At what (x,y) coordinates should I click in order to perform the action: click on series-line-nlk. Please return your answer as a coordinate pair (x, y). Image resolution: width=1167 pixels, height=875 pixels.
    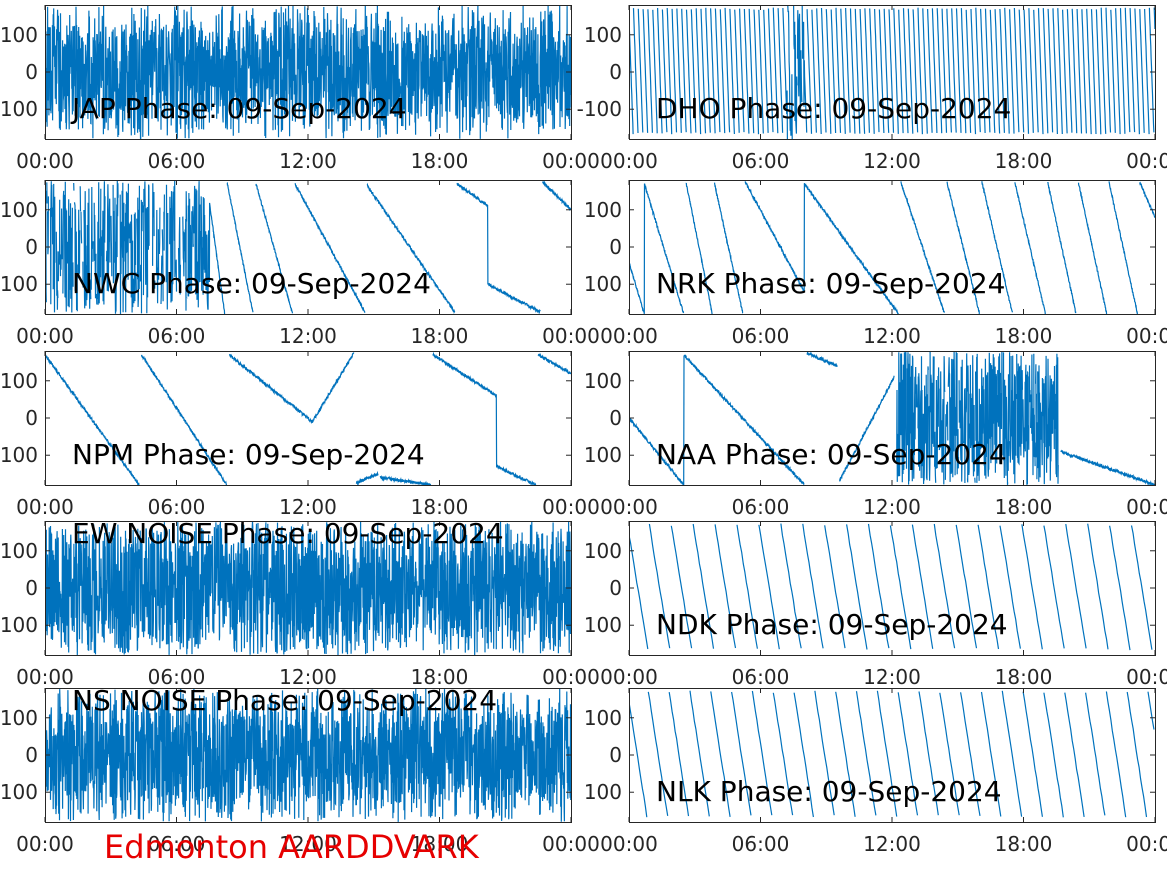
    Looking at the image, I should click on (892, 754).